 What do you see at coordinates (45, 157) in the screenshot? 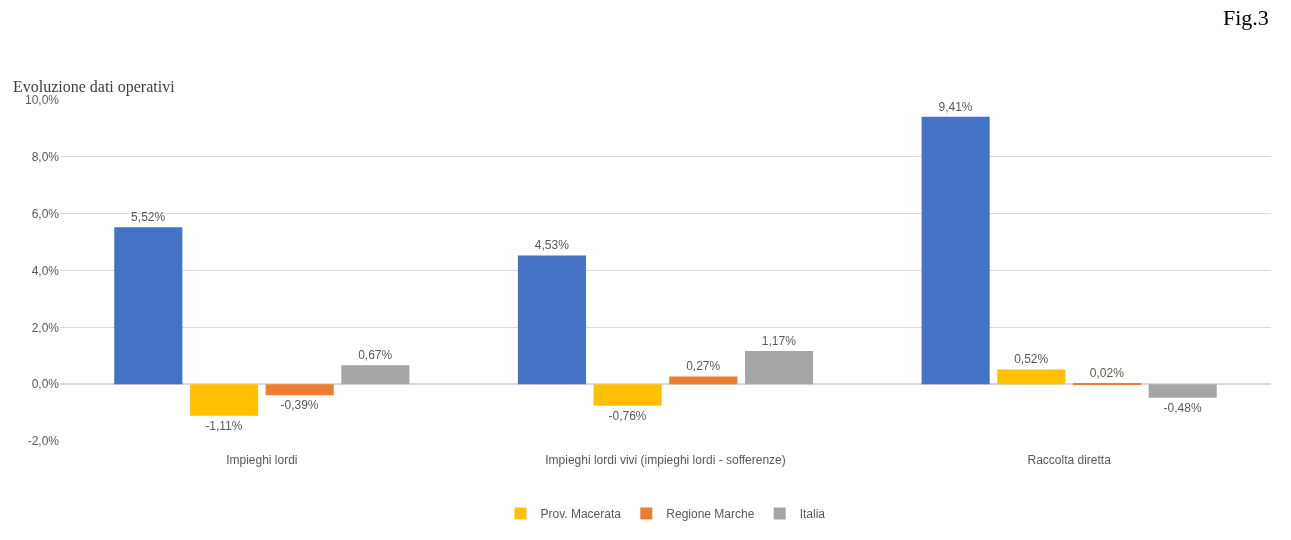
I see `y-tick-label: 8,0%` at bounding box center [45, 157].